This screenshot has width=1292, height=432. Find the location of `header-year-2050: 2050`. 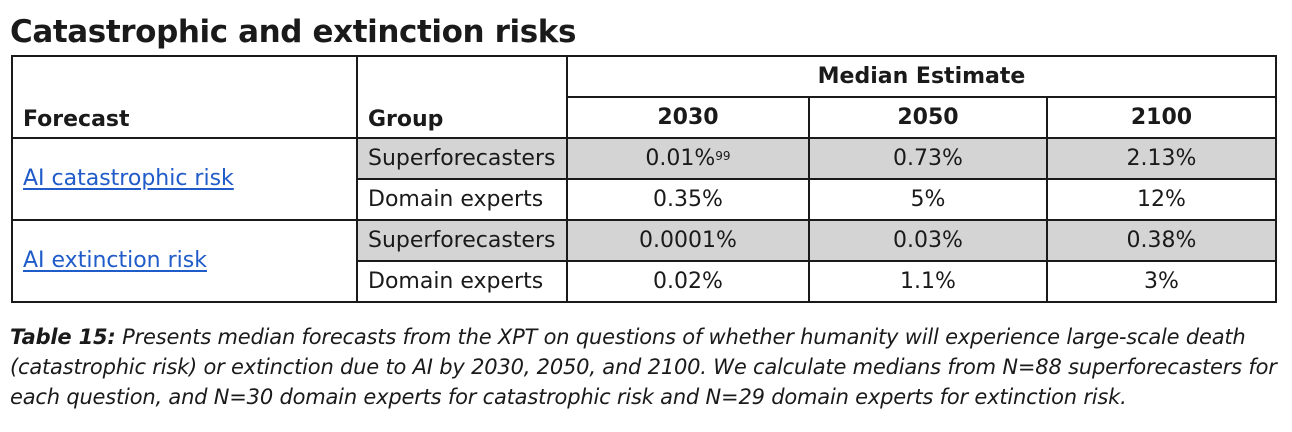

header-year-2050: 2050 is located at coordinates (928, 117).